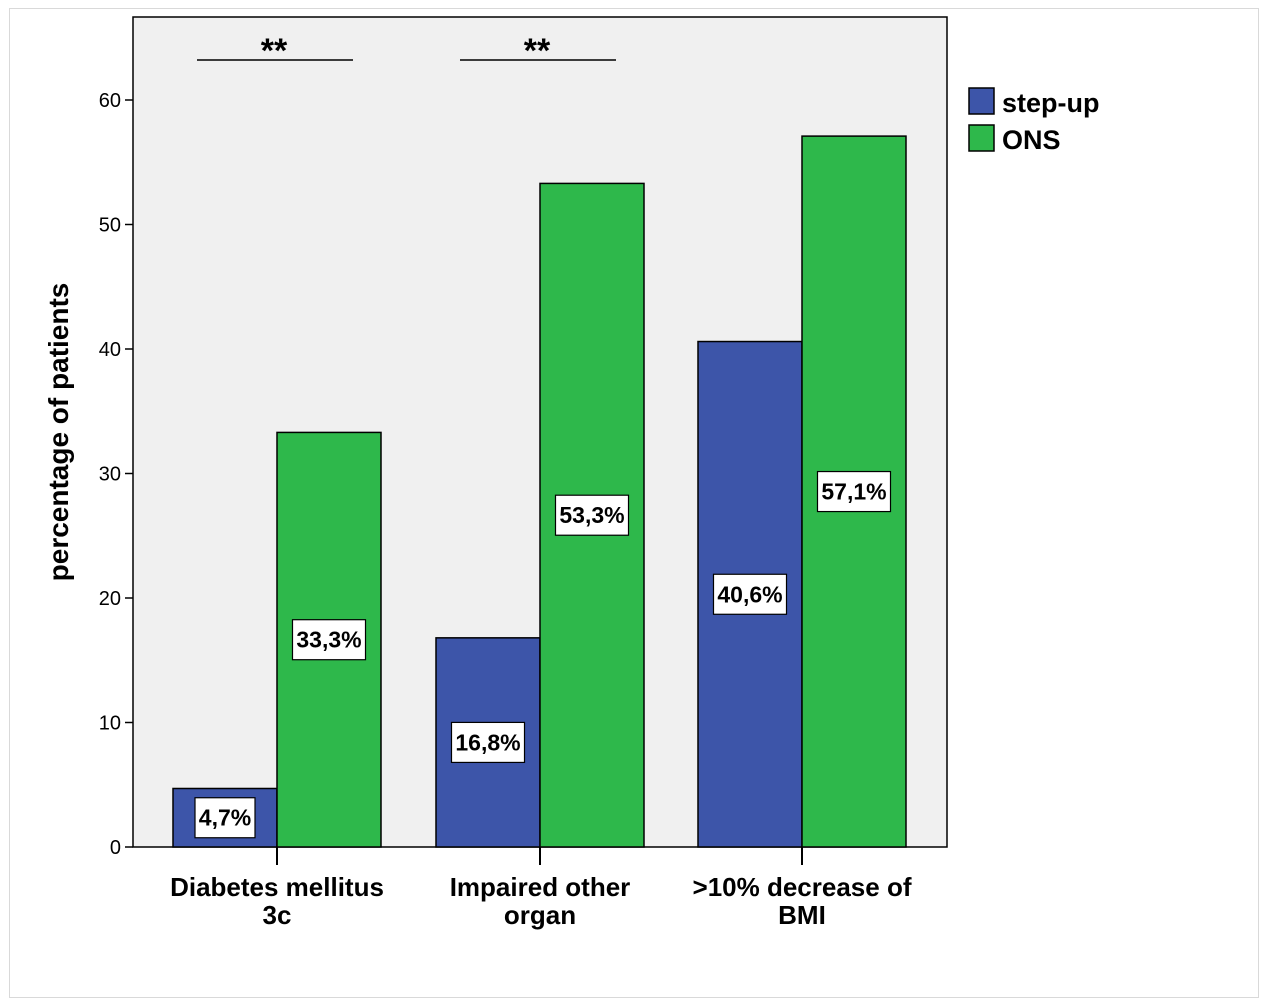 This screenshot has width=1264, height=1002. I want to click on y-tick-label: 60, so click(110, 101).